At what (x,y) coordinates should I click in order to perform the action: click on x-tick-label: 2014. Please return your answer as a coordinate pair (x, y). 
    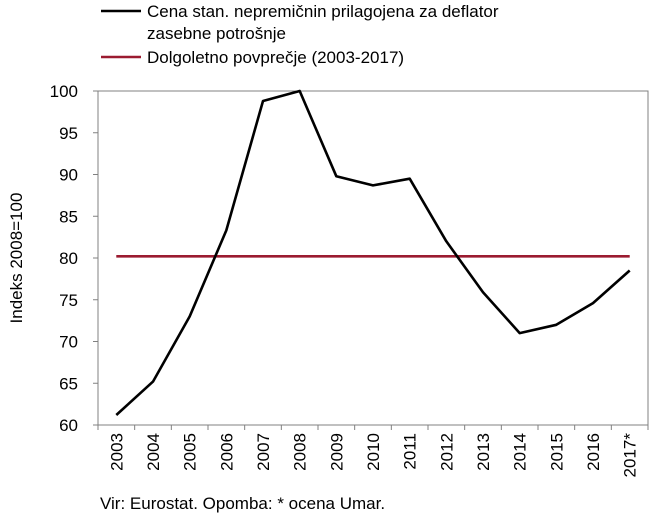
    Looking at the image, I should click on (520, 452).